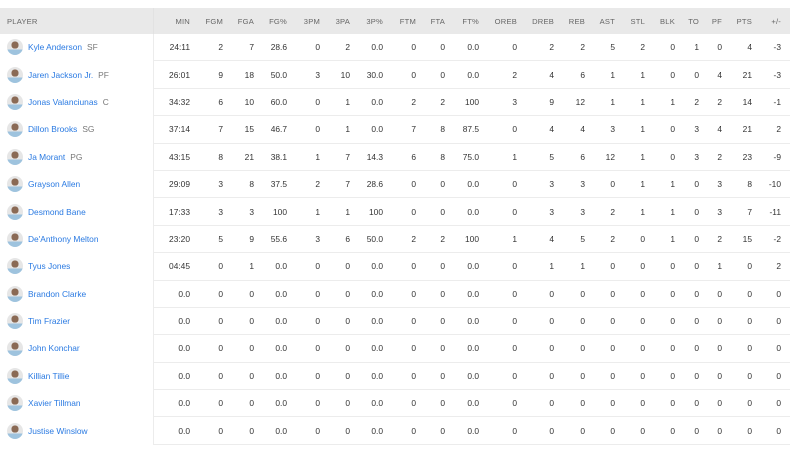 This screenshot has height=450, width=790. What do you see at coordinates (206, 102) in the screenshot?
I see `stat-fgm: 6` at bounding box center [206, 102].